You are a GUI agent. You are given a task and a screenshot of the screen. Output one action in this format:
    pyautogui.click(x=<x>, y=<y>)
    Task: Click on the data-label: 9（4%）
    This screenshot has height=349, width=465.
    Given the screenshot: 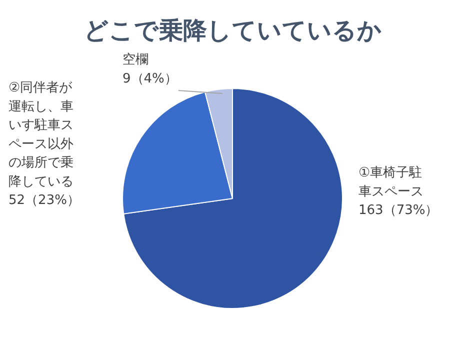 What is the action you would take?
    pyautogui.click(x=150, y=78)
    